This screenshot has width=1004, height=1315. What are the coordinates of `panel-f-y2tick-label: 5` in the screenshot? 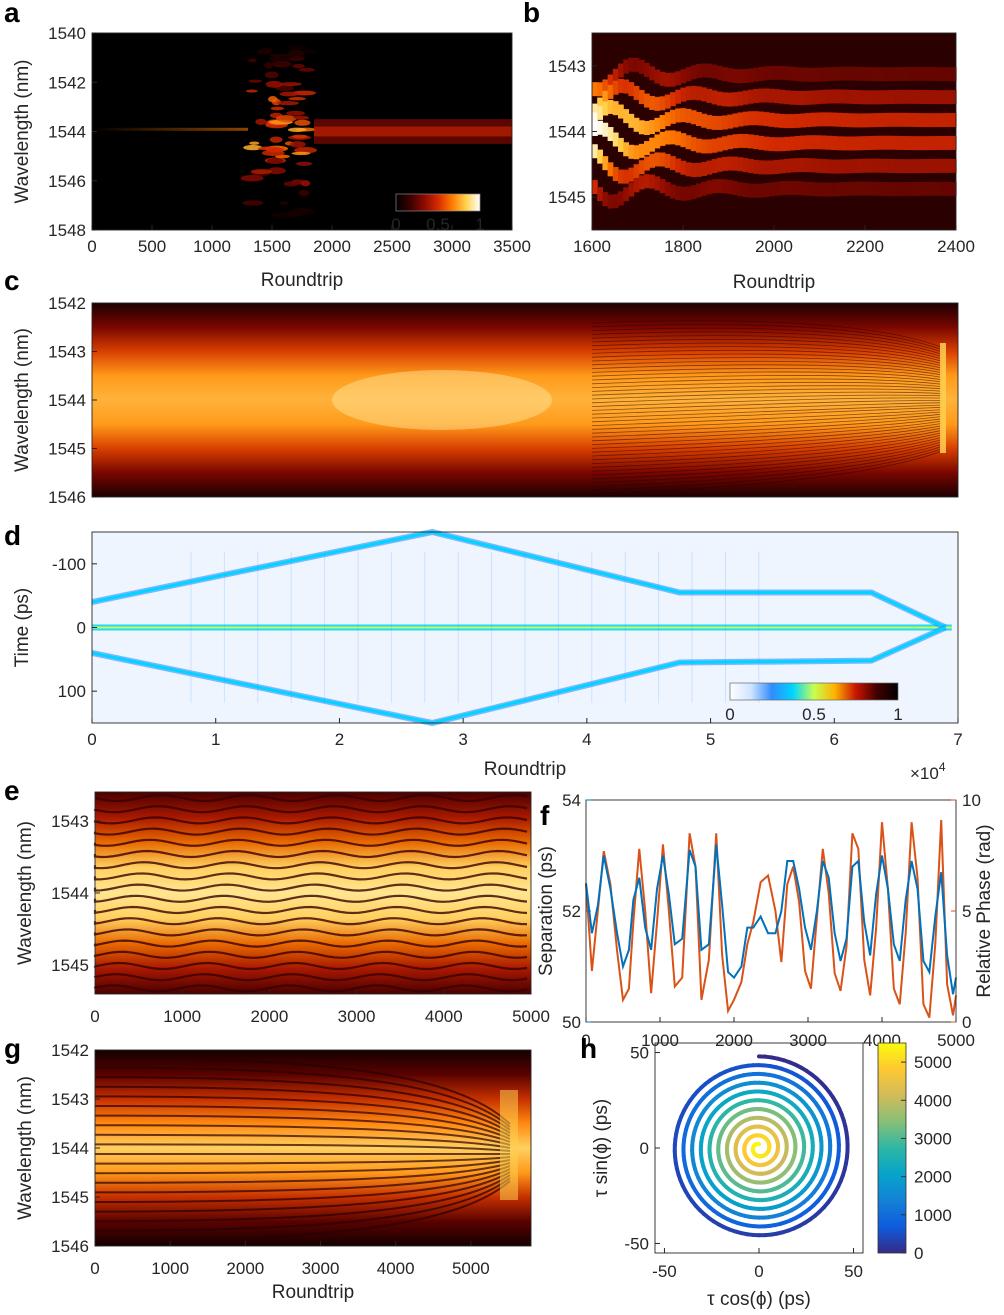 It's located at (966, 911).